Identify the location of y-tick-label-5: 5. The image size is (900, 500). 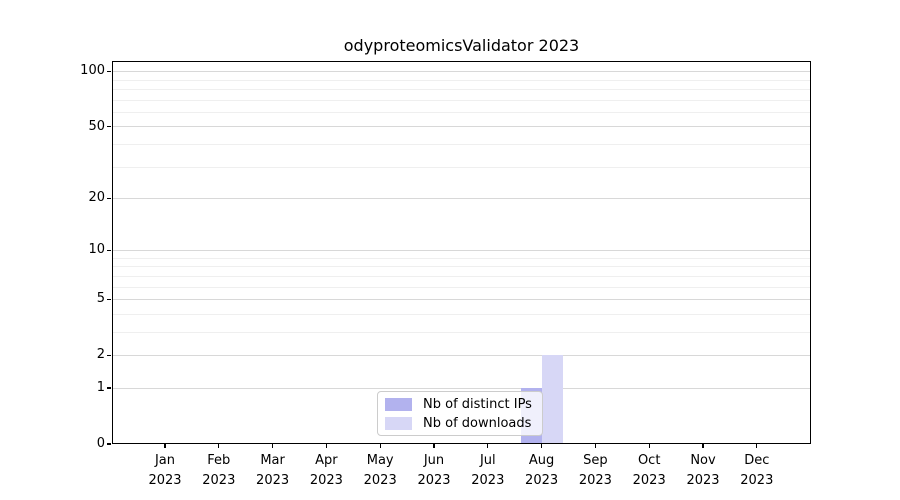
(100, 299).